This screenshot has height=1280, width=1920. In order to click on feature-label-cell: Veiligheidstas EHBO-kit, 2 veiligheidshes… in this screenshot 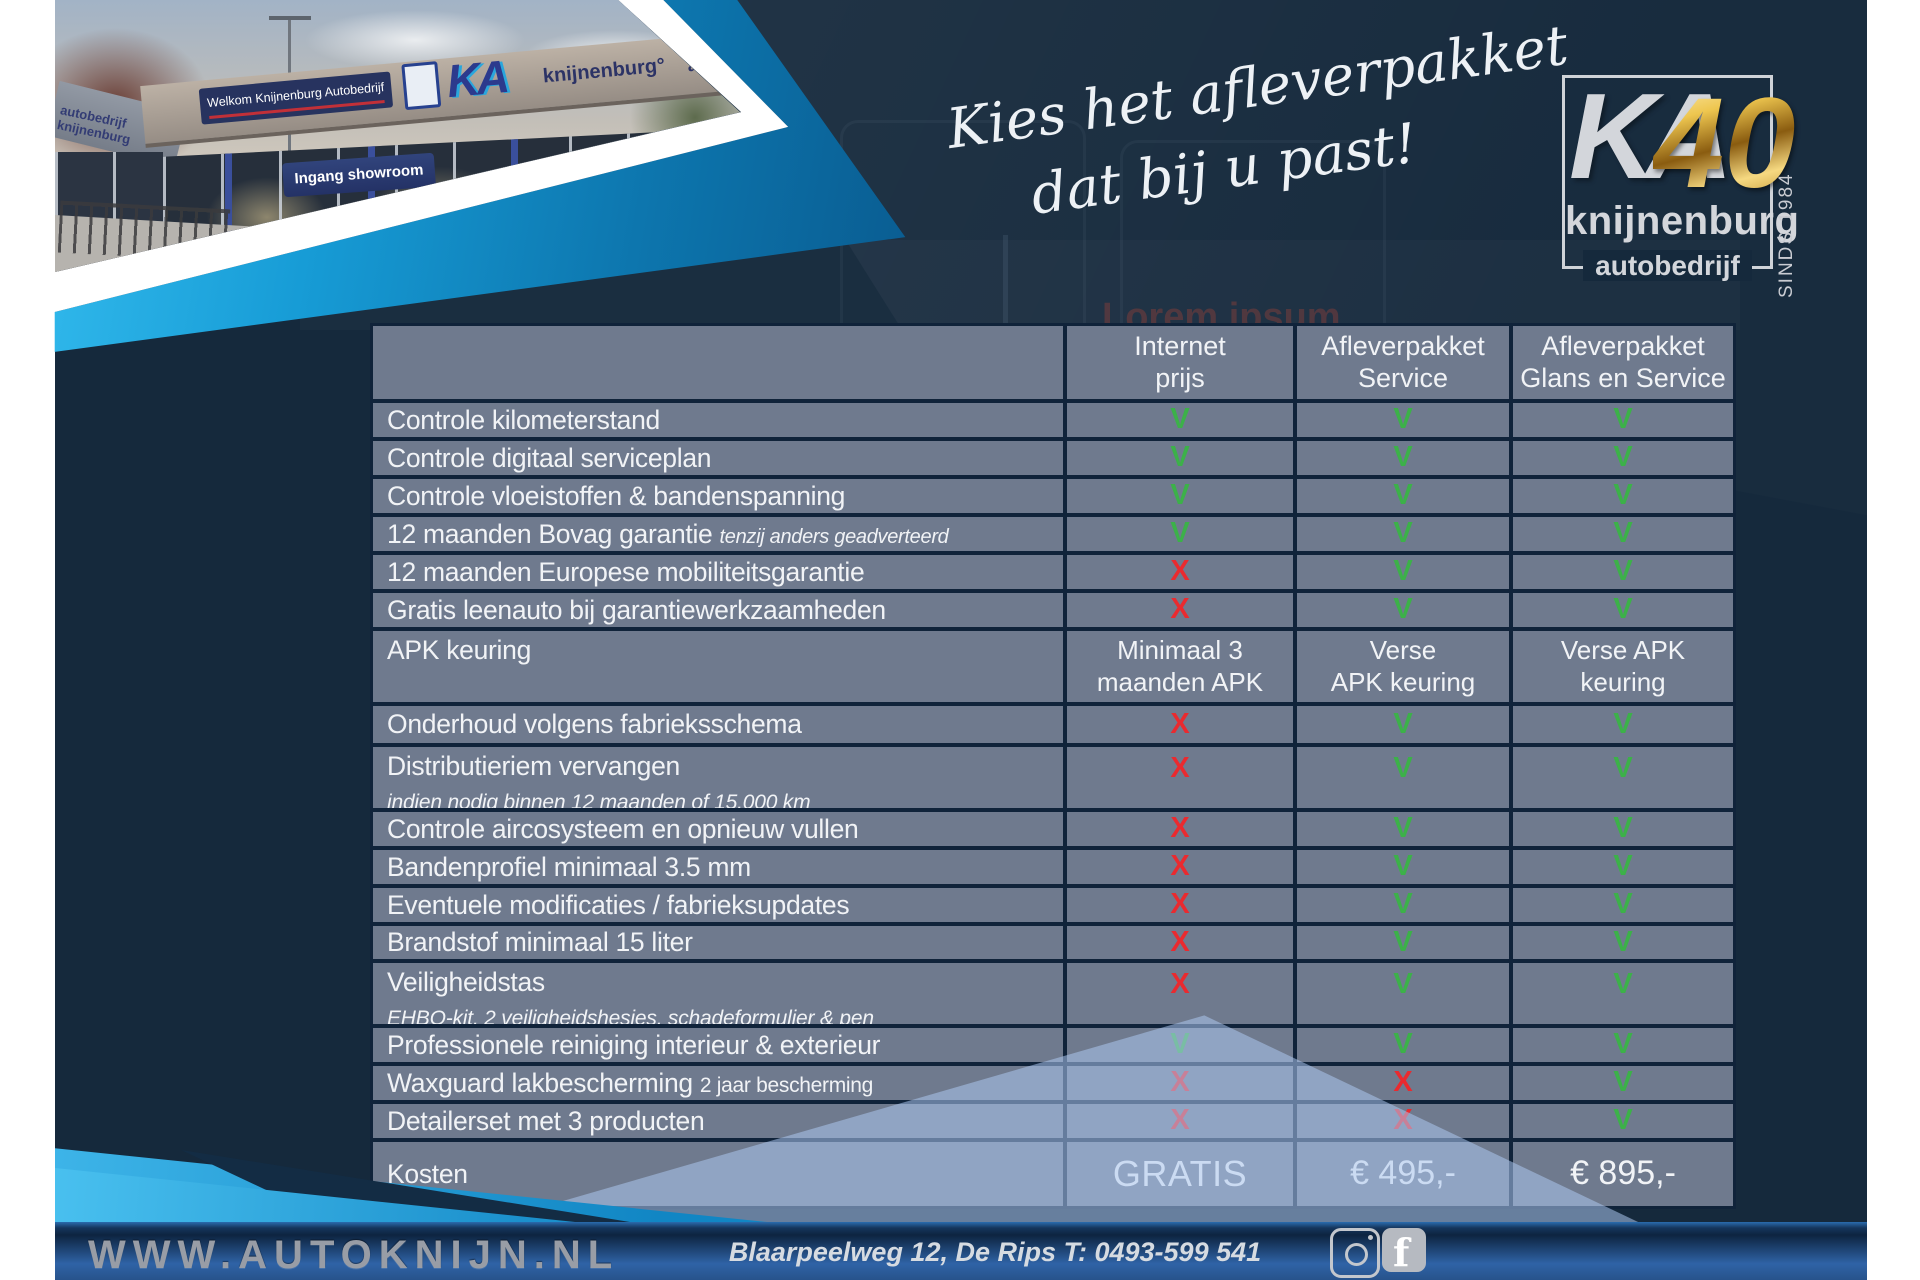, I will do `click(718, 993)`.